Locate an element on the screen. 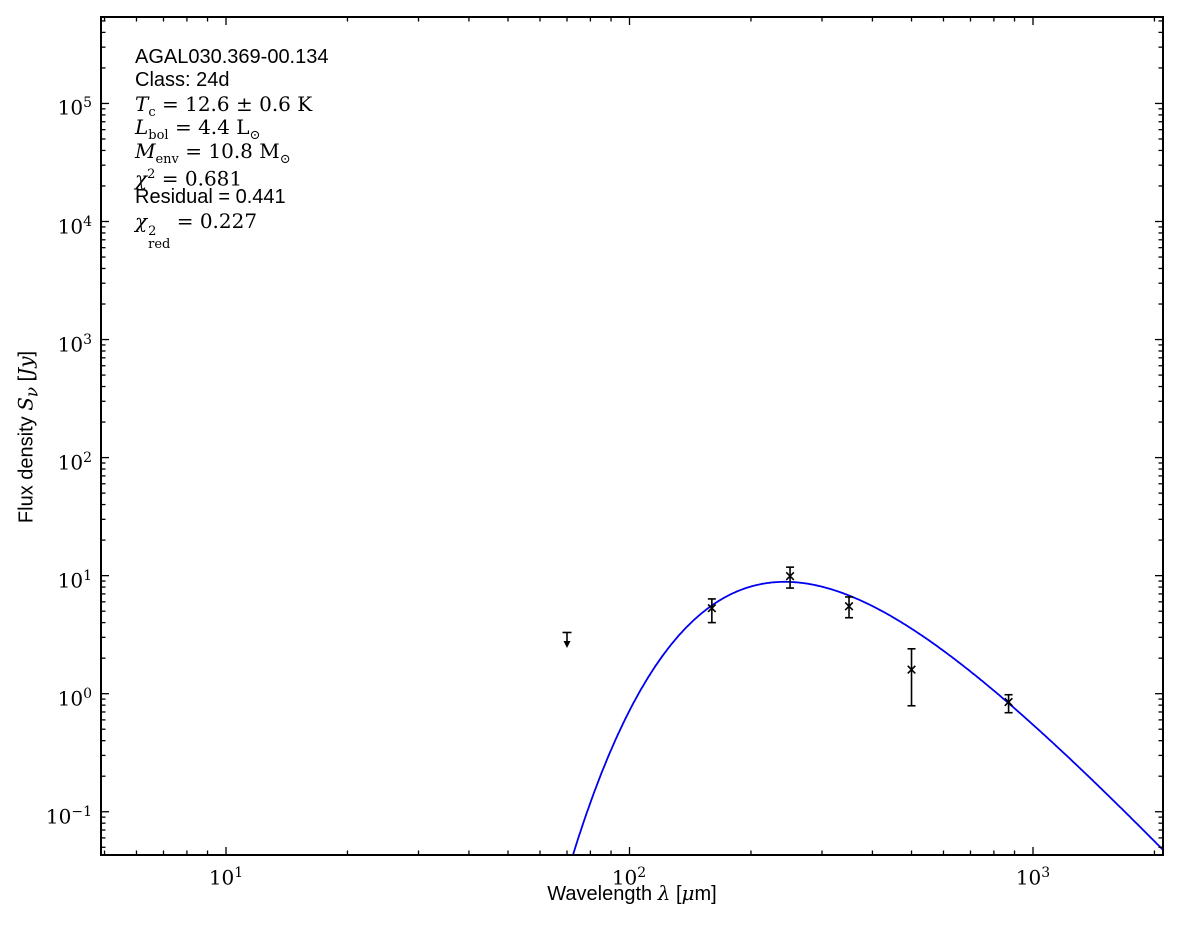 This screenshot has width=1200, height=933. y-tick-label-1e0: 10⁰ is located at coordinates (74, 698).